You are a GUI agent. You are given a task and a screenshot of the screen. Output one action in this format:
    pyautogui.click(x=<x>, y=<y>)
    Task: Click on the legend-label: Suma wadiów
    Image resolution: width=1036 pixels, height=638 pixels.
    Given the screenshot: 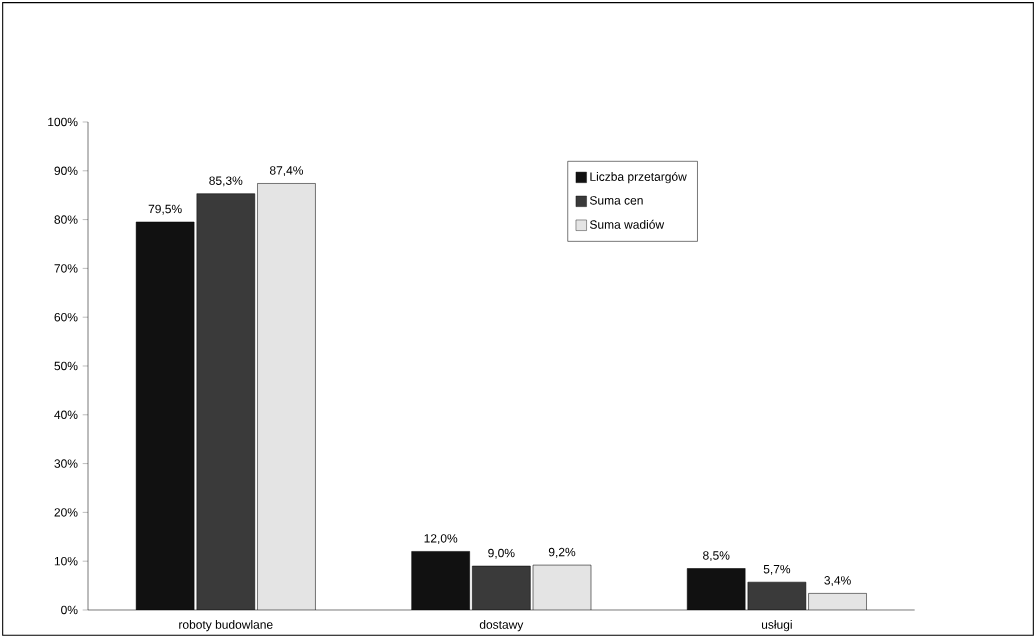 What is the action you would take?
    pyautogui.click(x=627, y=224)
    